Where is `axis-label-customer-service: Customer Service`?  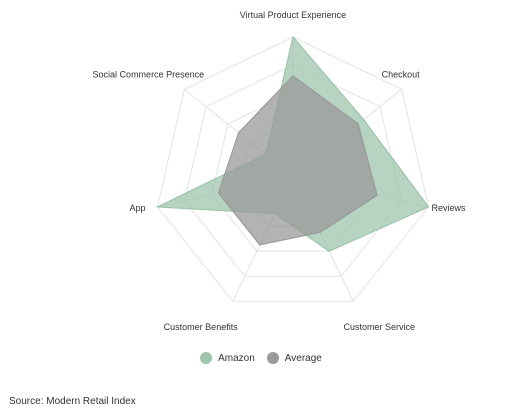 axis-label-customer-service: Customer Service is located at coordinates (380, 327).